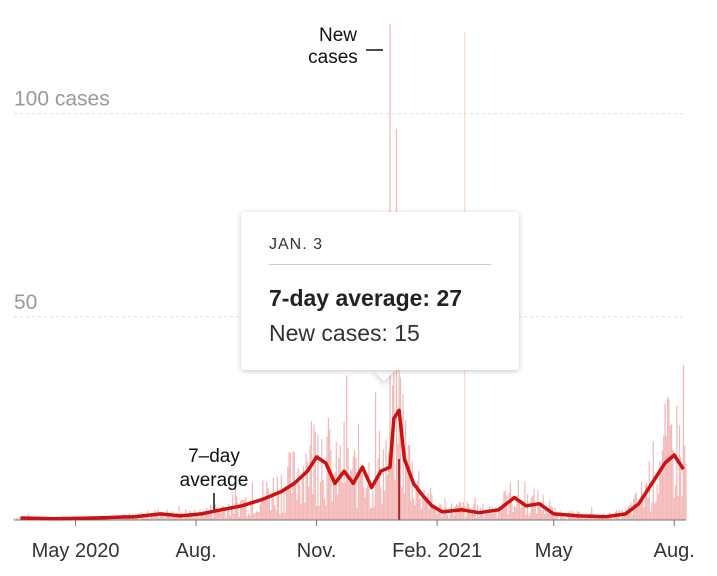 Image resolution: width=717 pixels, height=576 pixels. Describe the element at coordinates (338, 35) in the screenshot. I see `new-cases-annotation-line1: New` at that location.